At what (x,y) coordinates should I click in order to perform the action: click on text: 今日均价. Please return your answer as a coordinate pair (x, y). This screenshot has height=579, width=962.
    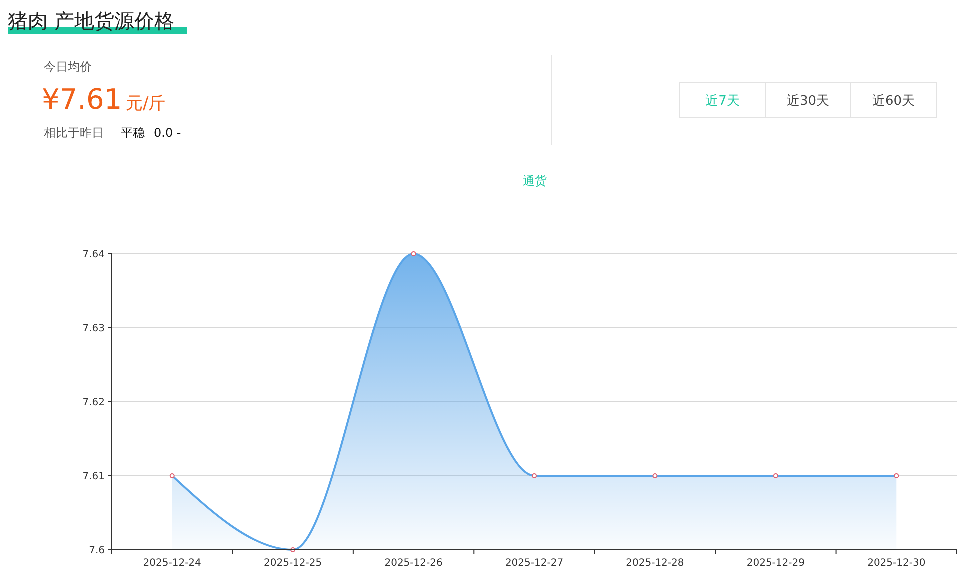
    Looking at the image, I should click on (68, 67).